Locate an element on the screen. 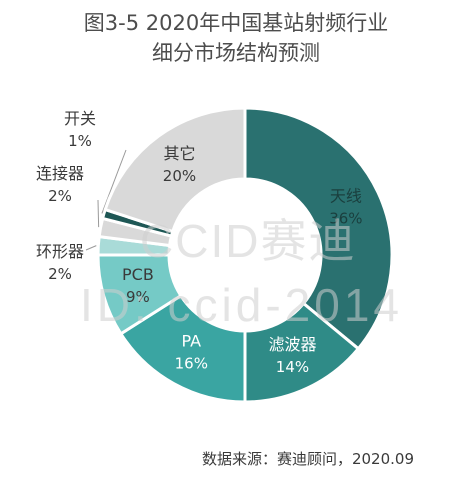 This screenshot has width=472, height=489. slice-value-2: 16% is located at coordinates (191, 364).